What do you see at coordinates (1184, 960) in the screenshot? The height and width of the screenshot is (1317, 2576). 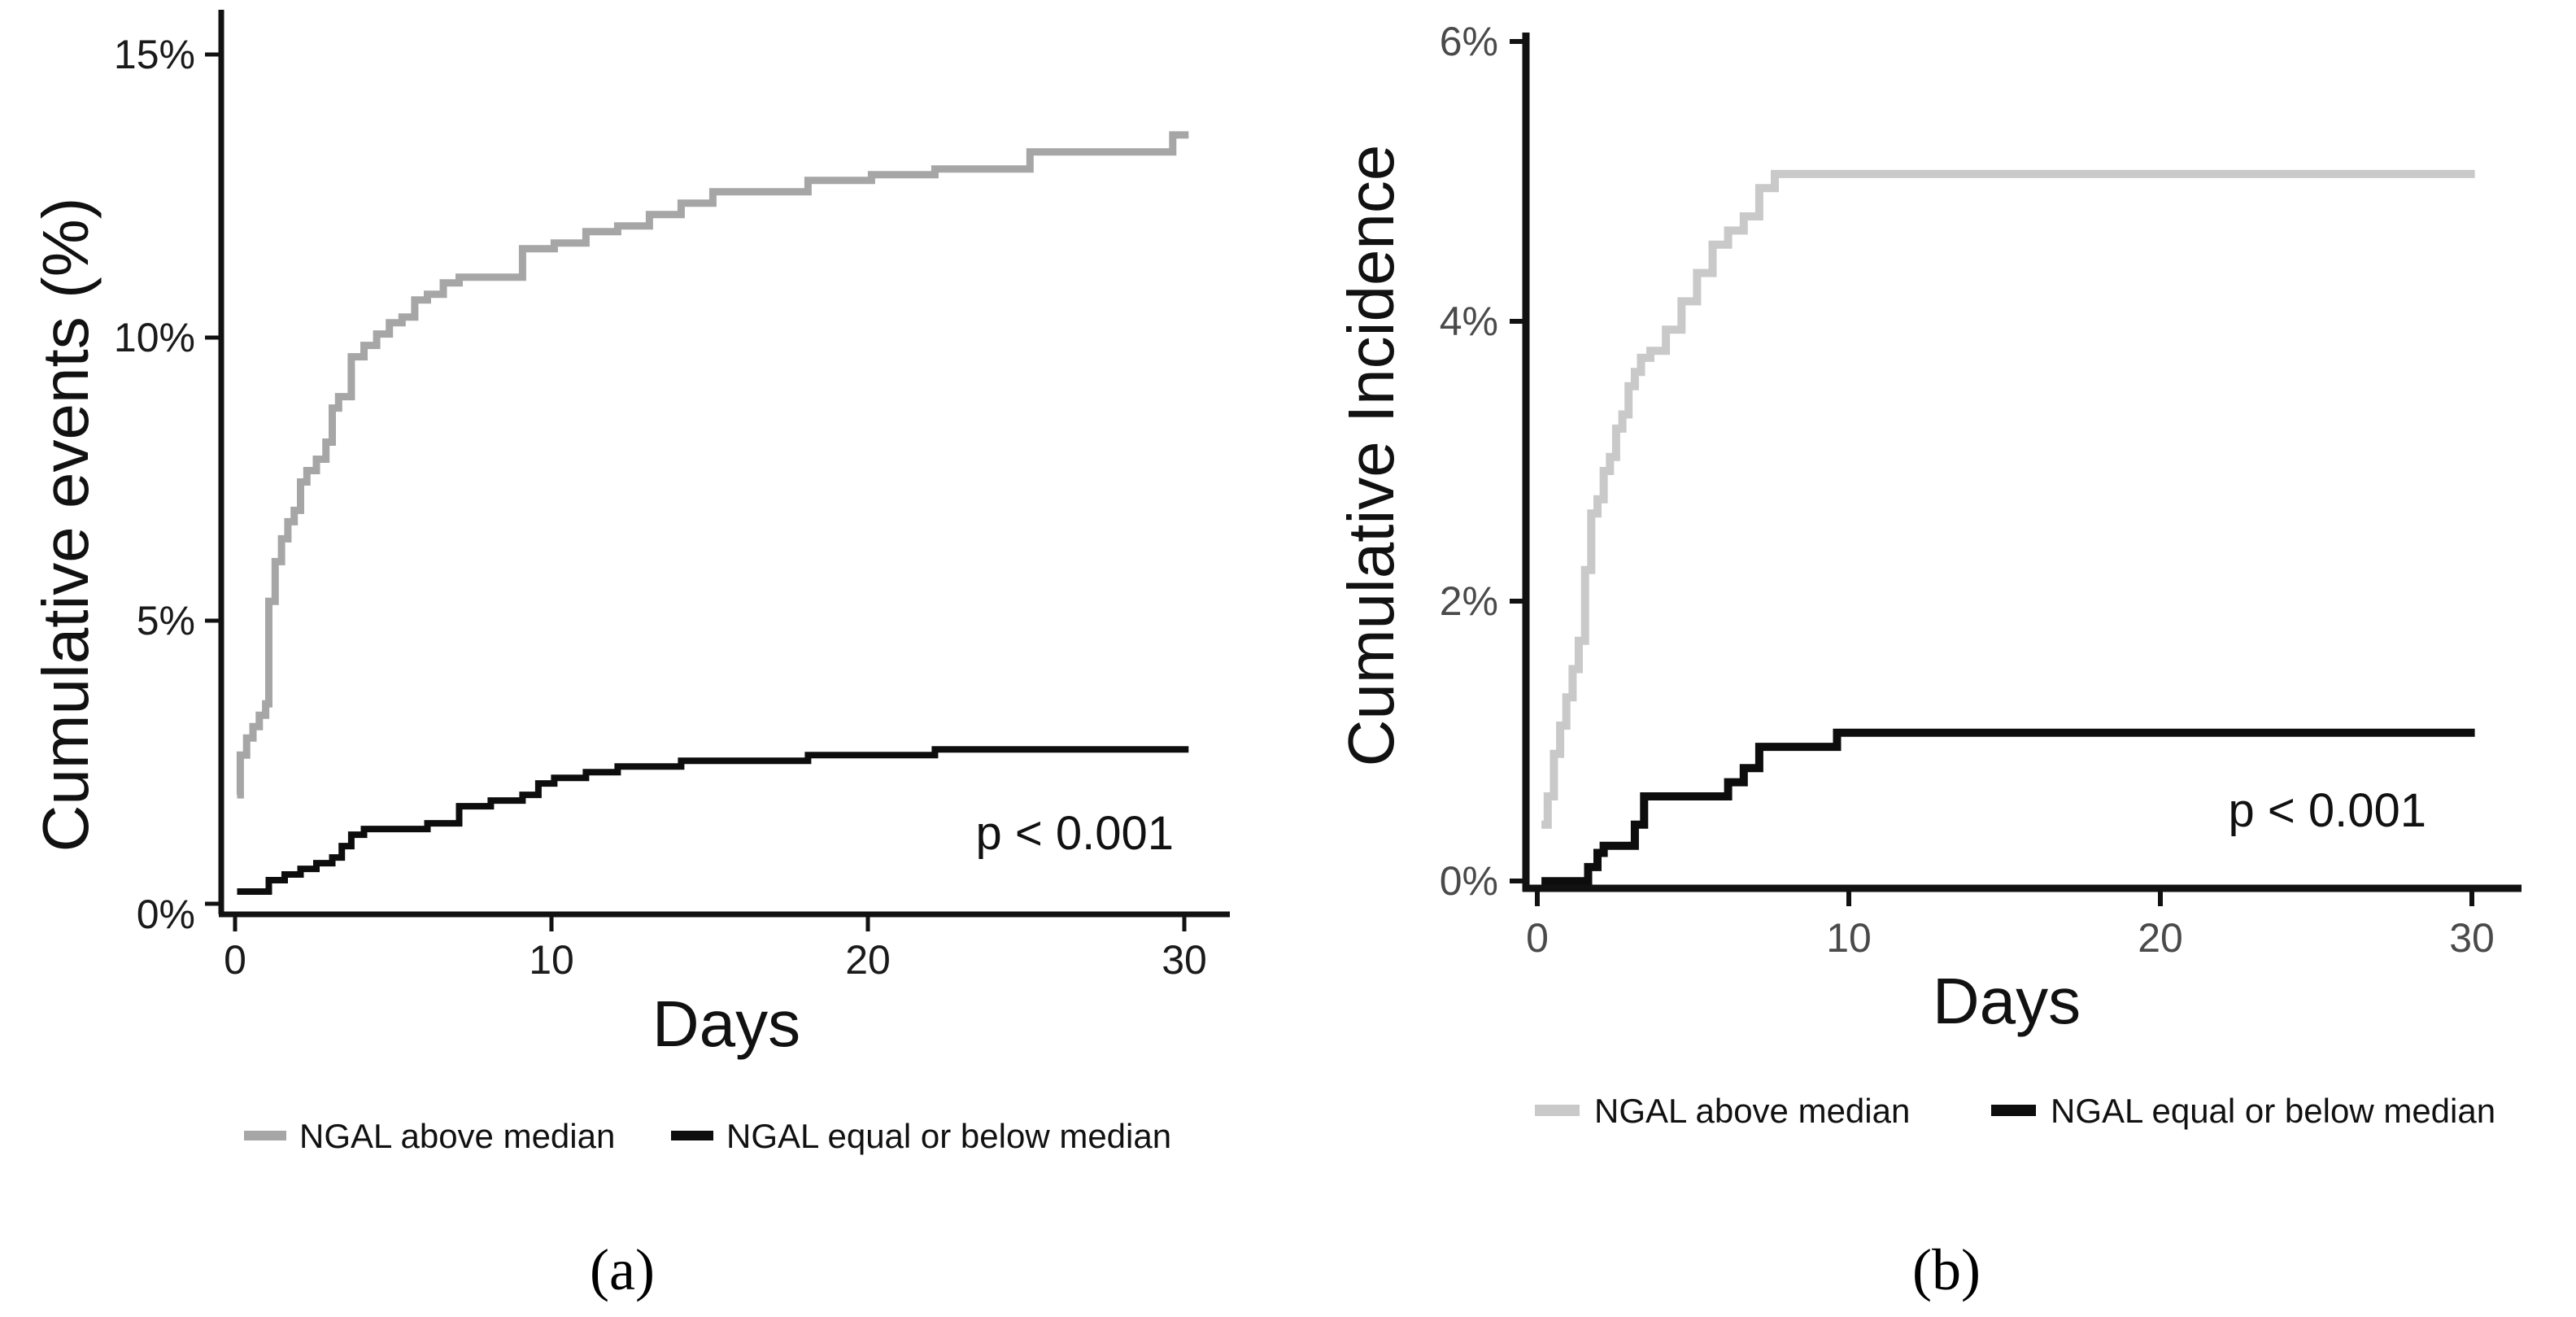 I see `panel-a-xtick-label-30: 30` at bounding box center [1184, 960].